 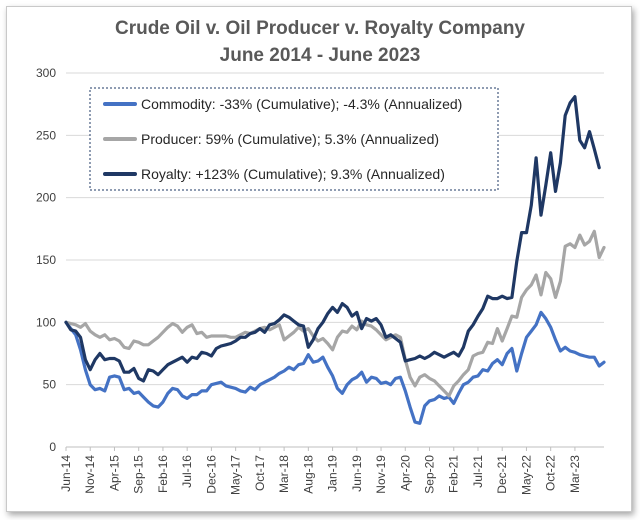 I want to click on y-tick-label: 300, so click(x=46, y=73).